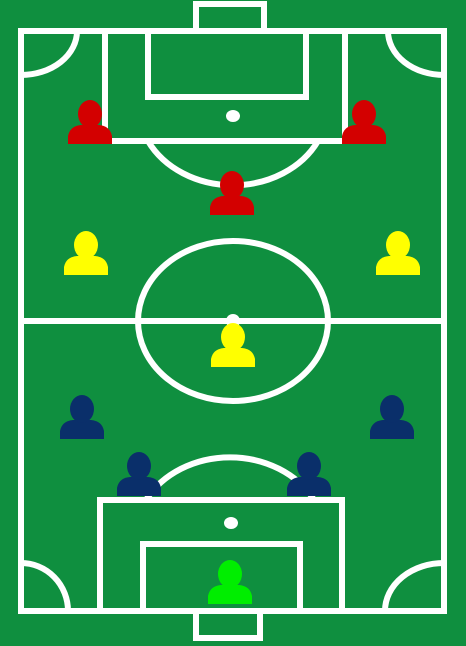 This screenshot has width=466, height=646. I want to click on corner-arc-bottom-right, so click(413, 586).